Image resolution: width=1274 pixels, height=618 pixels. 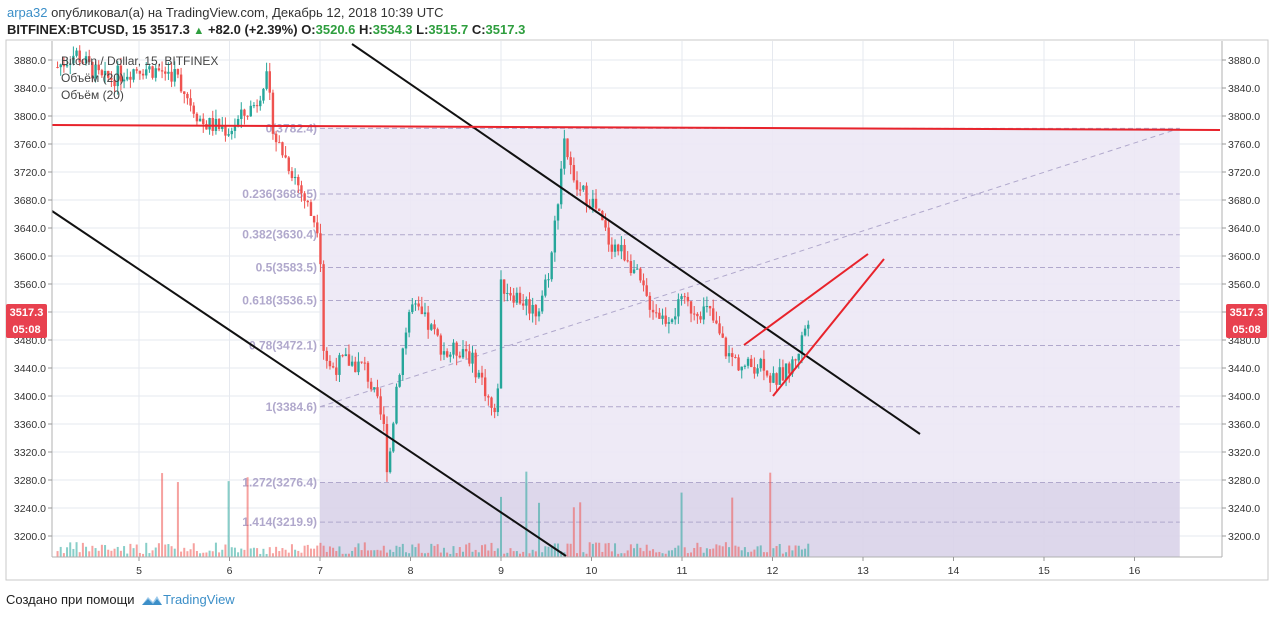 What do you see at coordinates (1244, 145) in the screenshot?
I see `price-tick-label-right: 3760.0` at bounding box center [1244, 145].